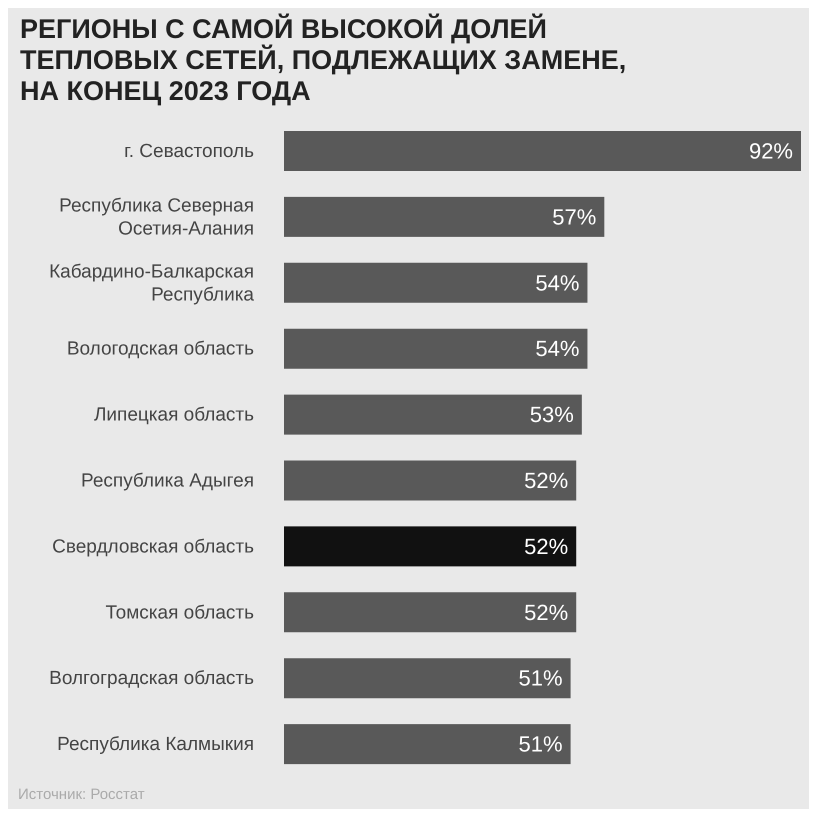  What do you see at coordinates (153, 546) in the screenshot?
I see `y-tick-label: Свердловская область` at bounding box center [153, 546].